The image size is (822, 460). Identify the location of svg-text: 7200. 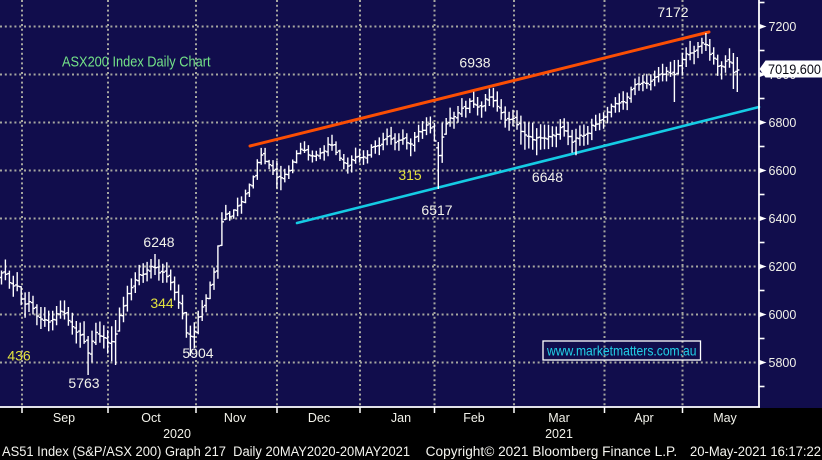
(783, 27).